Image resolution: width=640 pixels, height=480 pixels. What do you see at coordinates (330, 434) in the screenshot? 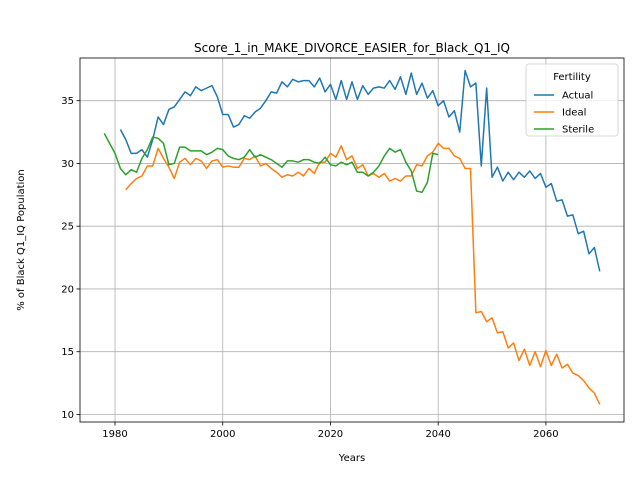
I see `x-tick-label: 2020` at bounding box center [330, 434].